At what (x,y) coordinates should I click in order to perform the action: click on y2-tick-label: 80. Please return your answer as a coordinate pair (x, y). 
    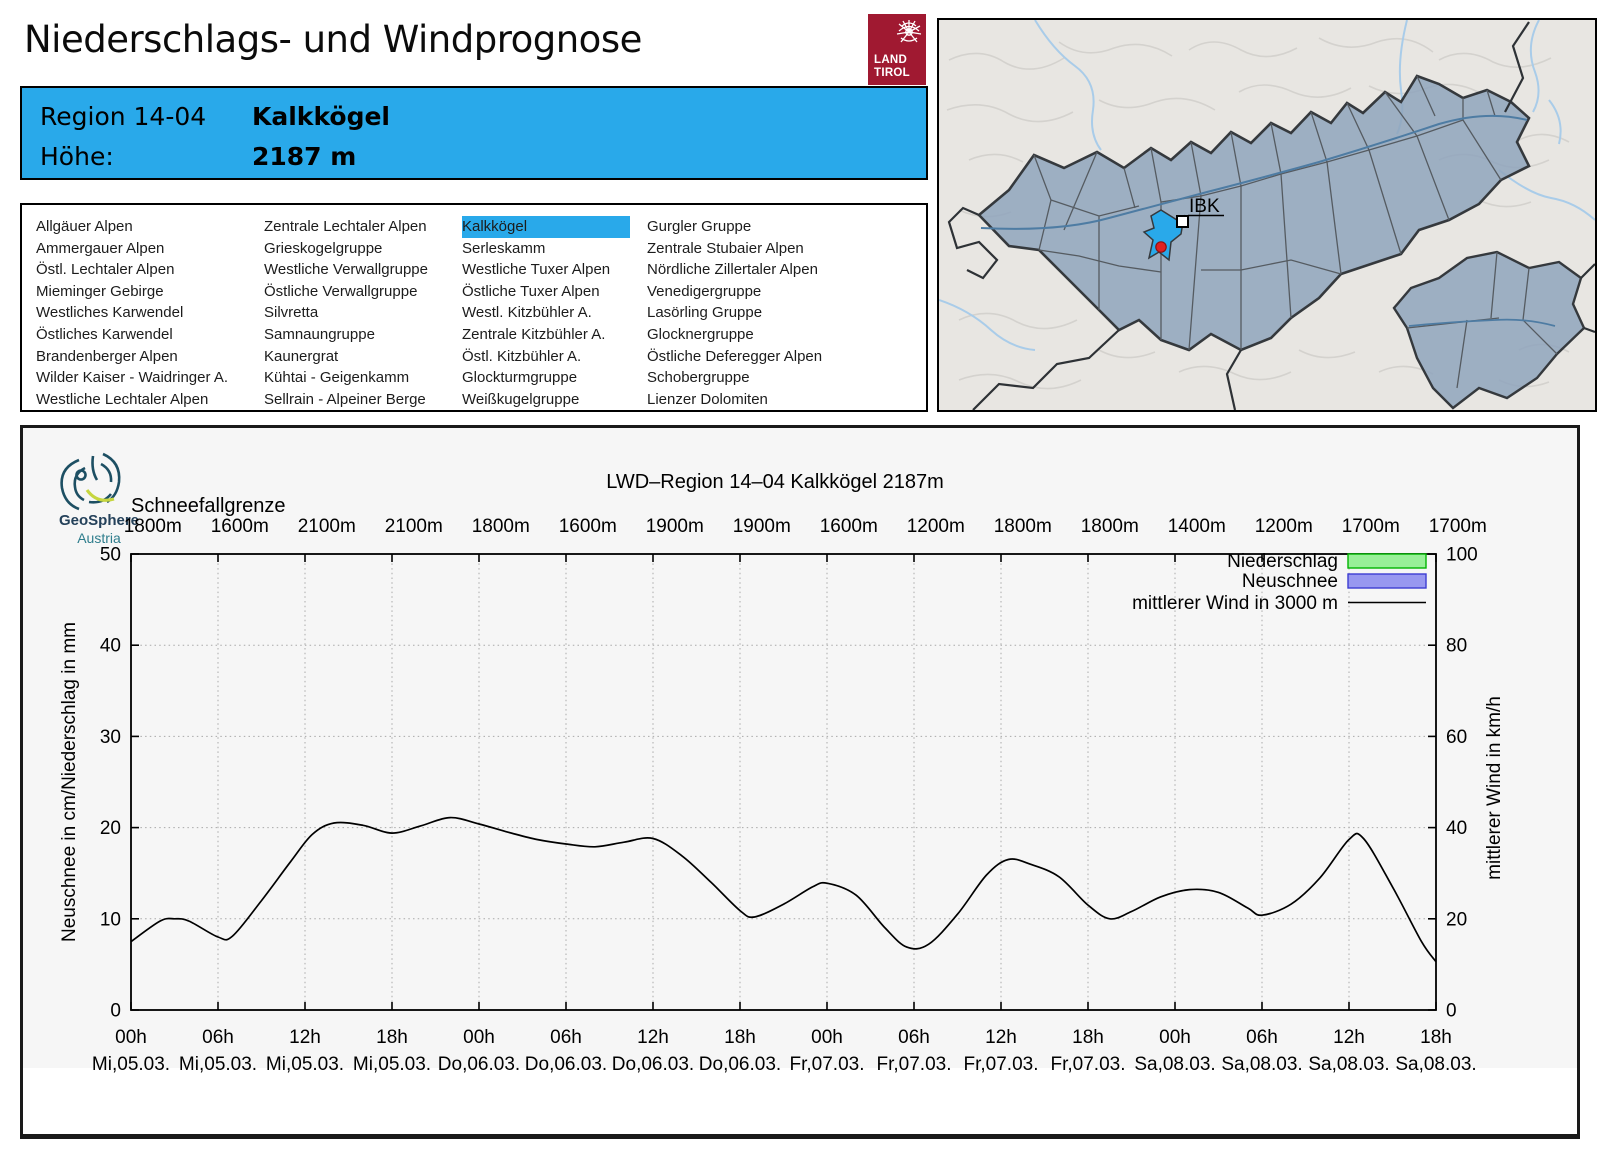
    Looking at the image, I should click on (1456, 646).